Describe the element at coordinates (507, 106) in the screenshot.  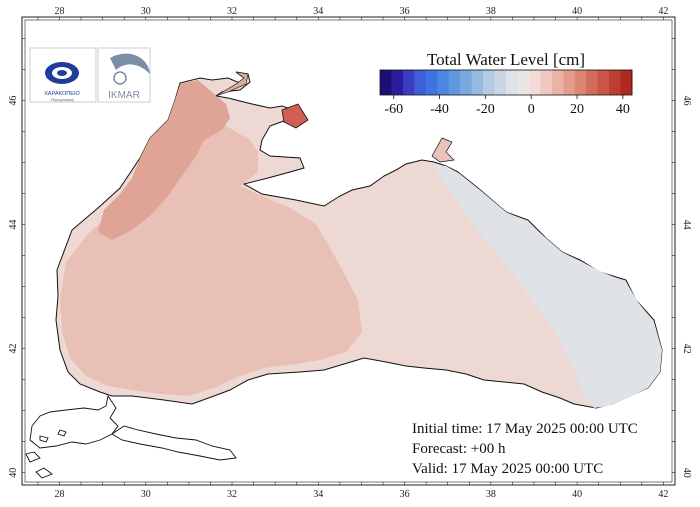
I see `colorbar-ticks: -60 -40 -20 0 20 40` at that location.